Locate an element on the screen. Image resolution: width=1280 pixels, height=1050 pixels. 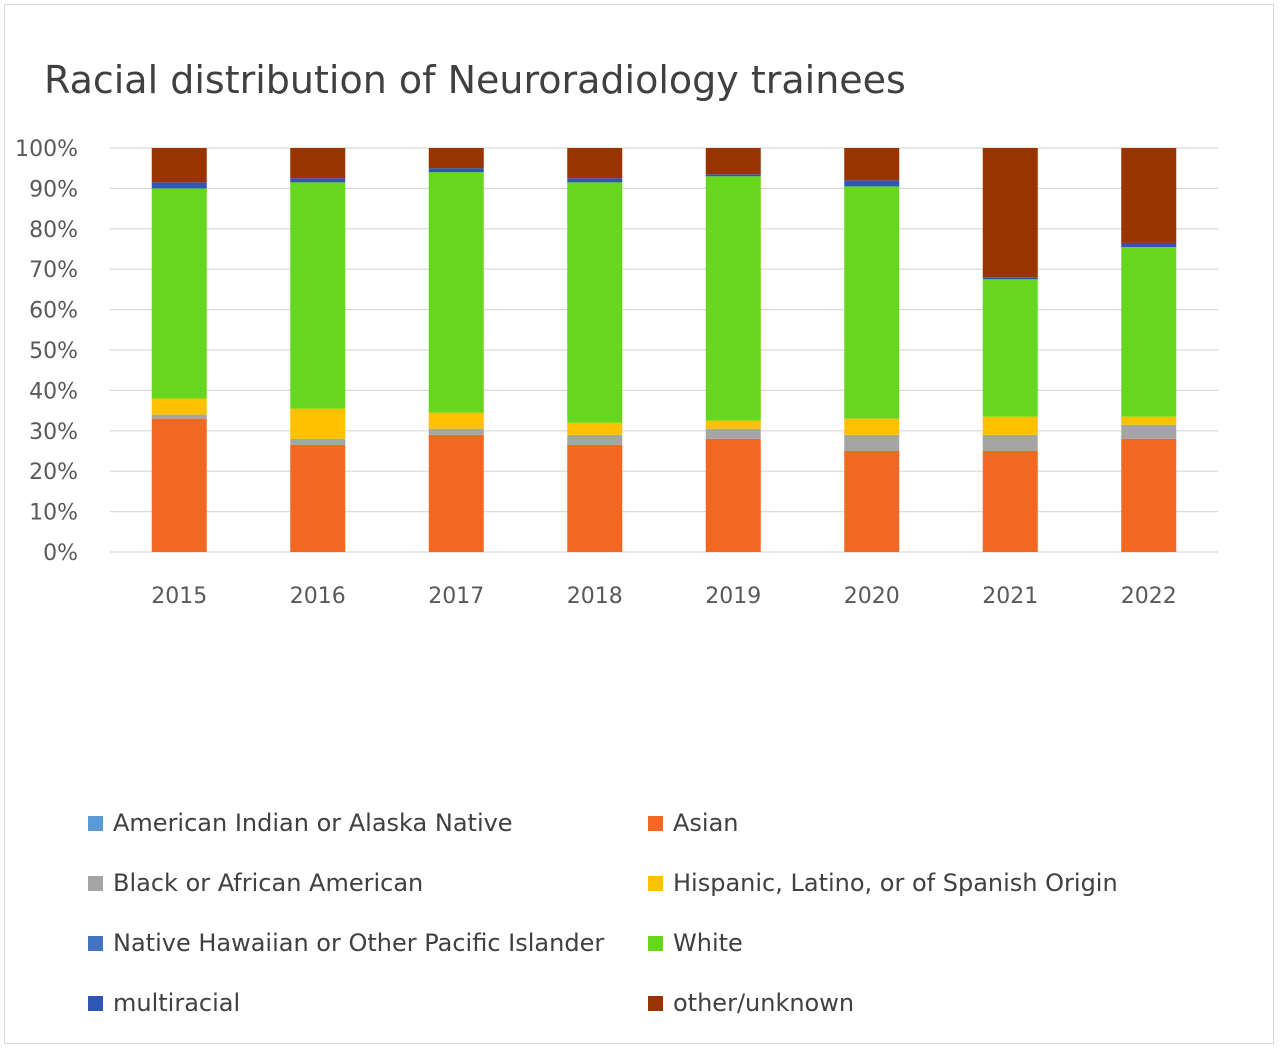
x-tick-label: 2022 is located at coordinates (1149, 596).